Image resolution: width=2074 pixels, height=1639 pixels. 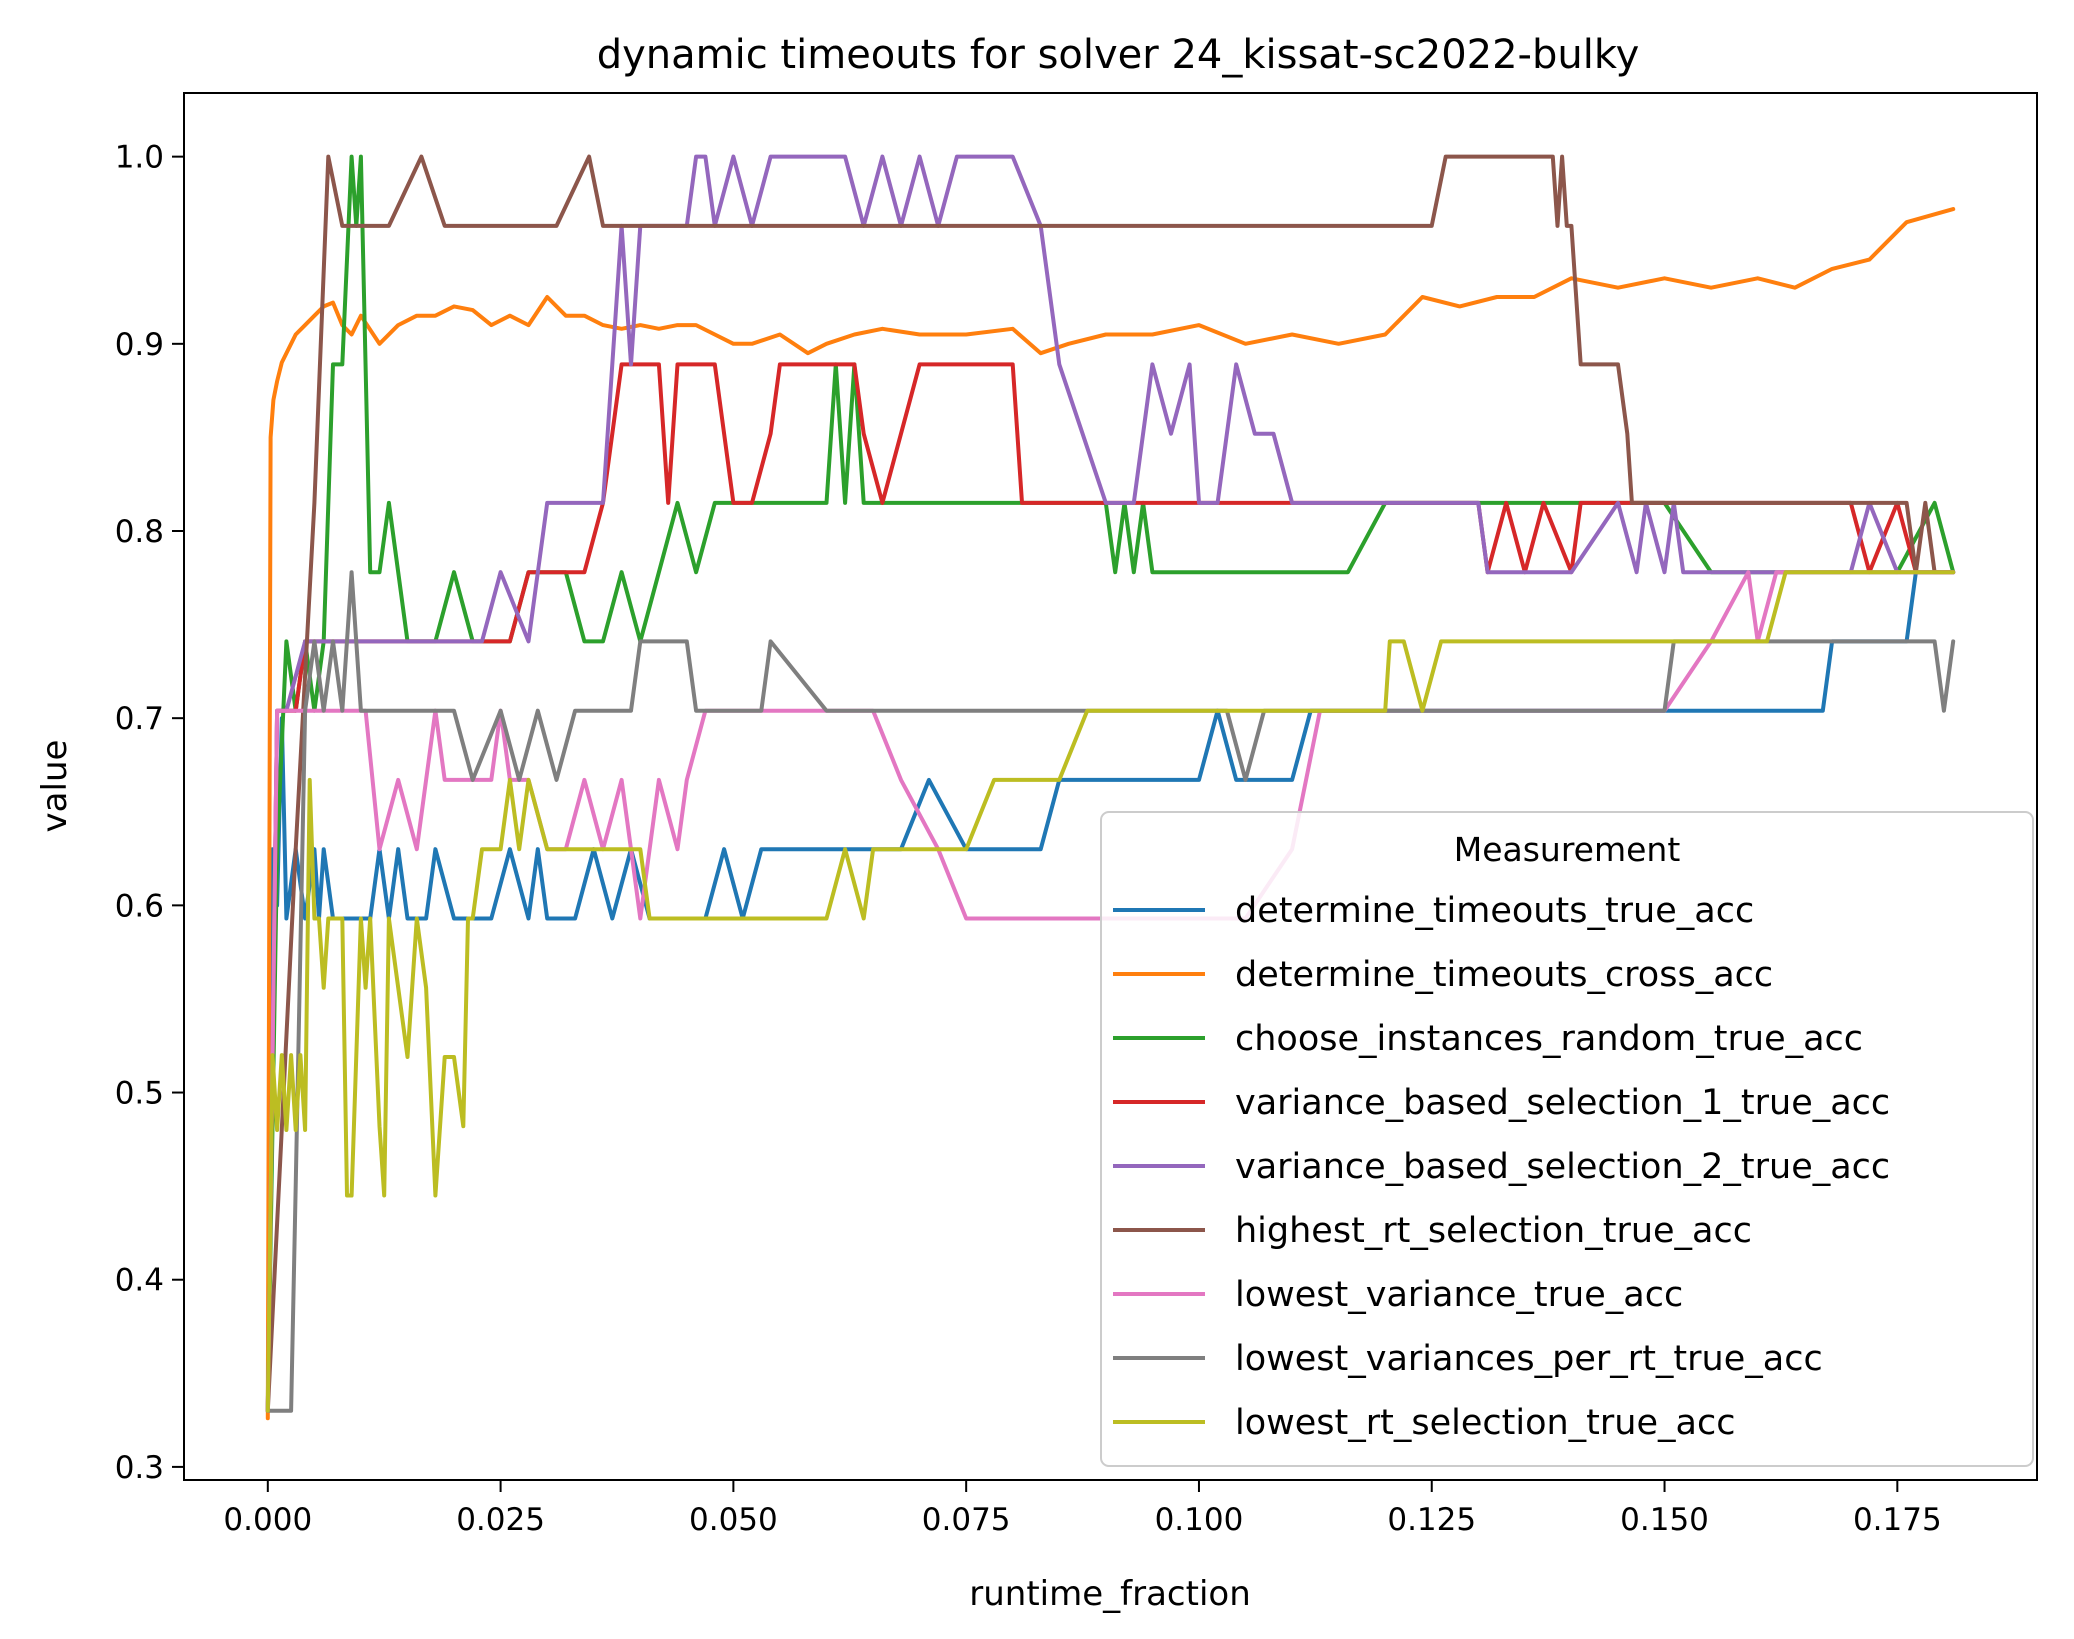 I want to click on y-tick-label: 0.5, so click(x=139, y=1094).